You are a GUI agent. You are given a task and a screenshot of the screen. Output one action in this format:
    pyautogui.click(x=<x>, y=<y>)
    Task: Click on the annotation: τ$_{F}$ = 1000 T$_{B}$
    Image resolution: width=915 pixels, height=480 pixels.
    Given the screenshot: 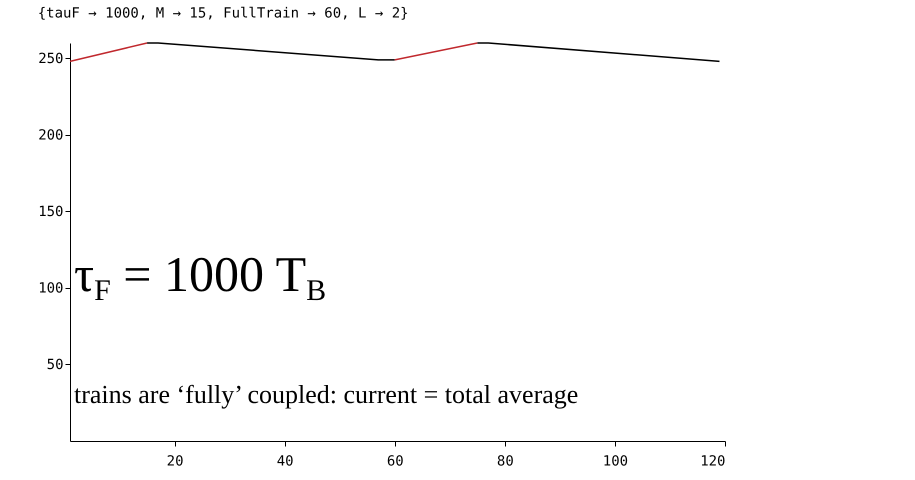 What is the action you would take?
    pyautogui.click(x=200, y=276)
    